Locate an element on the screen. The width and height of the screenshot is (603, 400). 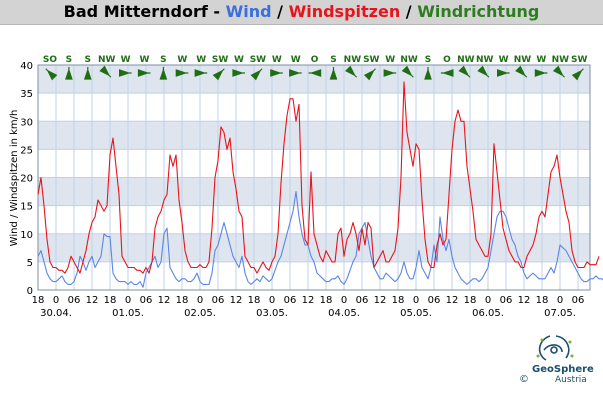
date-label: 05.05. is located at coordinates (416, 313).